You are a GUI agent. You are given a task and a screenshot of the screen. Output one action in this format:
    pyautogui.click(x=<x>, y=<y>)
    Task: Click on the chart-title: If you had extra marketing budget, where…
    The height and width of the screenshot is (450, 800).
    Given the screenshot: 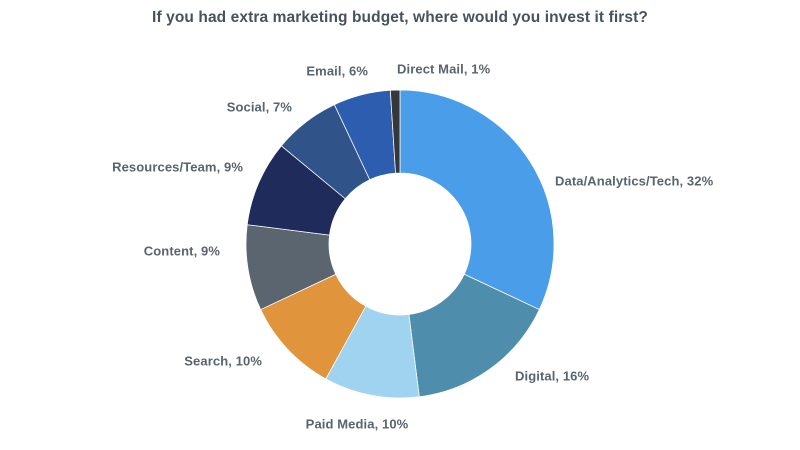 What is the action you would take?
    pyautogui.click(x=400, y=17)
    